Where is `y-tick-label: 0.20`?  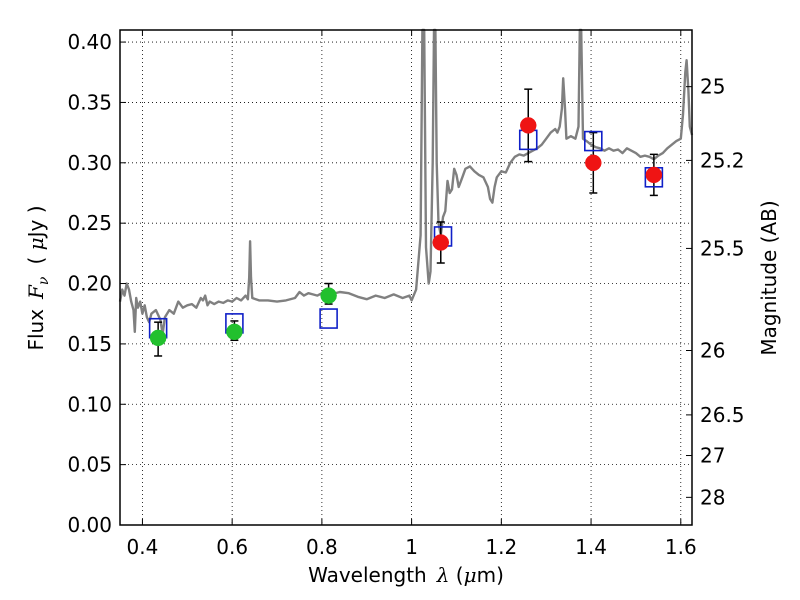 y-tick-label: 0.20 is located at coordinates (89, 284).